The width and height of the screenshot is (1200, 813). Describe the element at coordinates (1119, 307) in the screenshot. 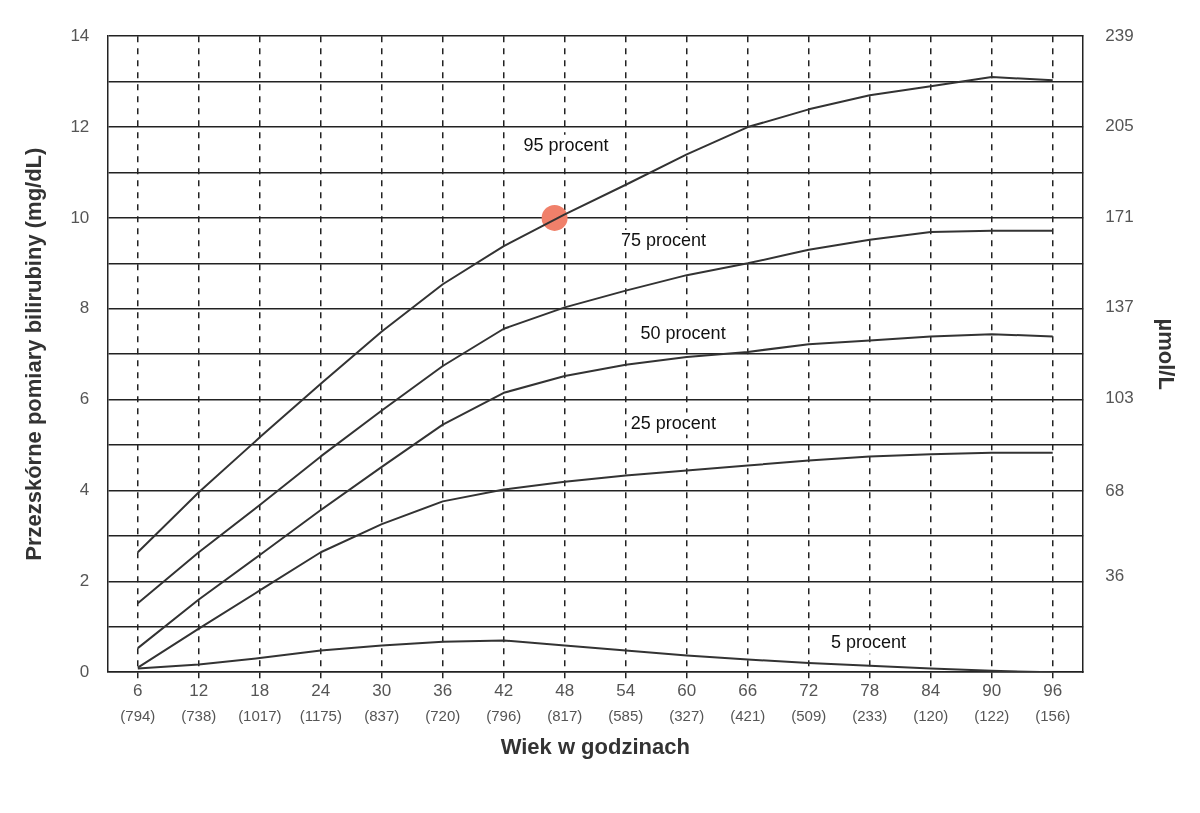

I see `y2-tick-label: 137` at that location.